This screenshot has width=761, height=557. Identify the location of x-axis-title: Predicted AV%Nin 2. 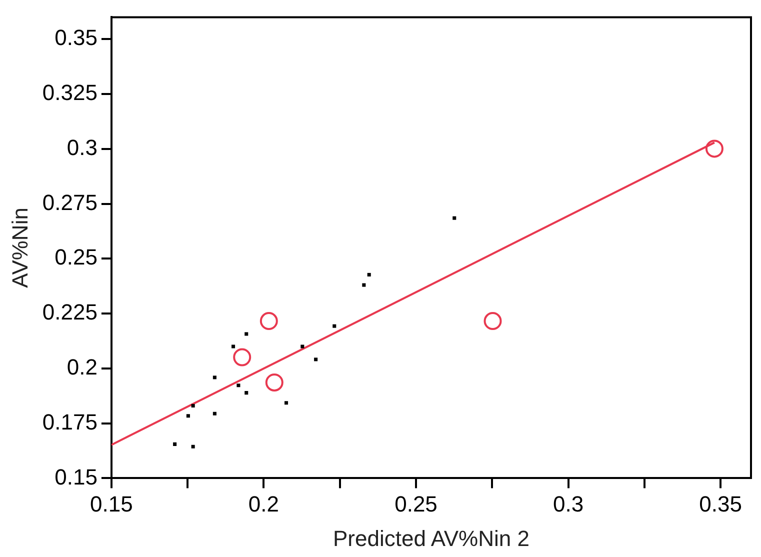
(431, 538).